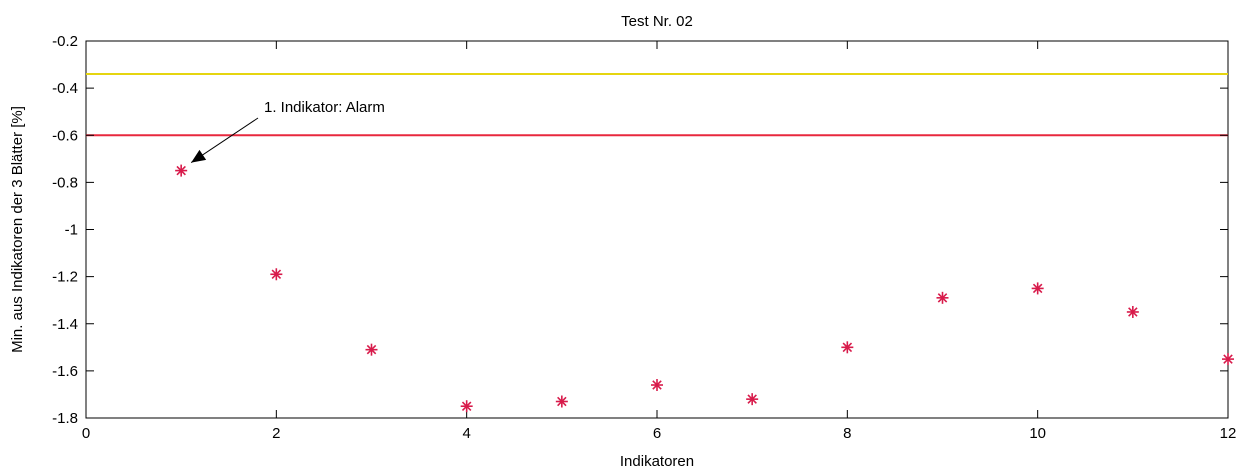 Image resolution: width=1250 pixels, height=472 pixels. I want to click on annotation-text: 1. Indikator: Alarm, so click(324, 107).